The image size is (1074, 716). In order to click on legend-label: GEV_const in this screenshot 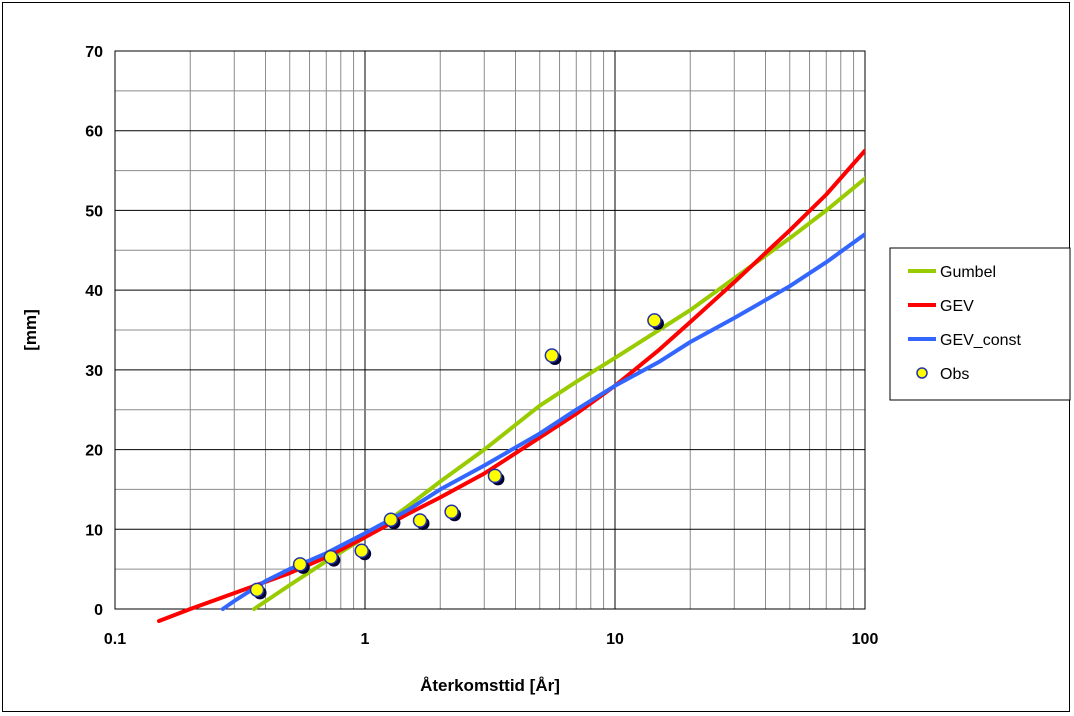, I will do `click(980, 340)`.